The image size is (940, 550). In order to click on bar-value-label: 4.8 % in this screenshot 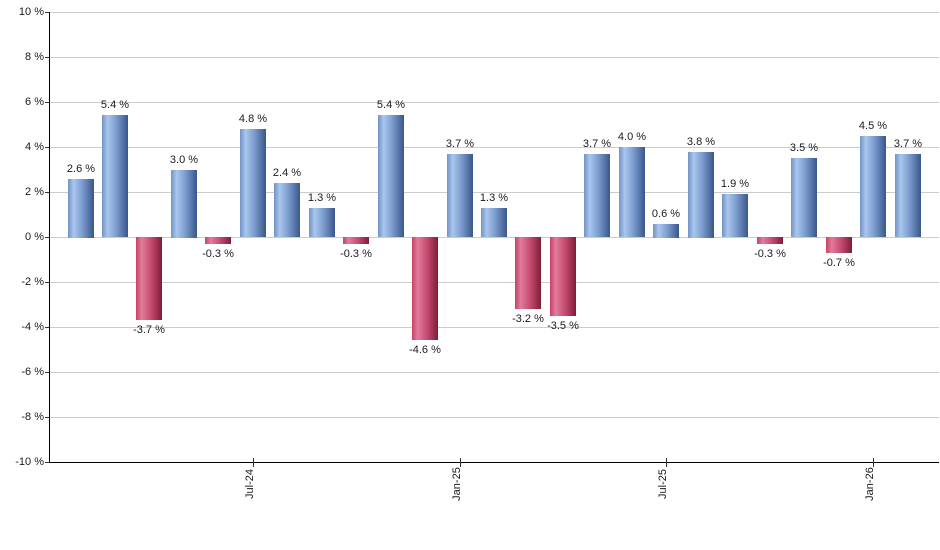, I will do `click(253, 119)`.